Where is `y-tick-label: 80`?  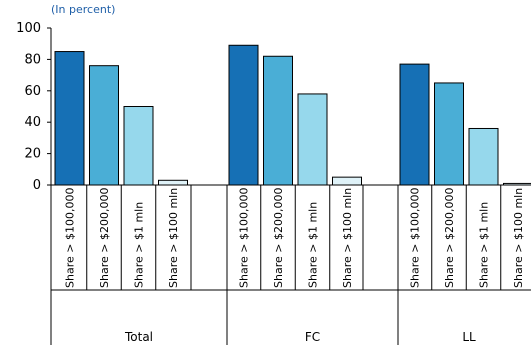
y-tick-label: 80 is located at coordinates (32, 59).